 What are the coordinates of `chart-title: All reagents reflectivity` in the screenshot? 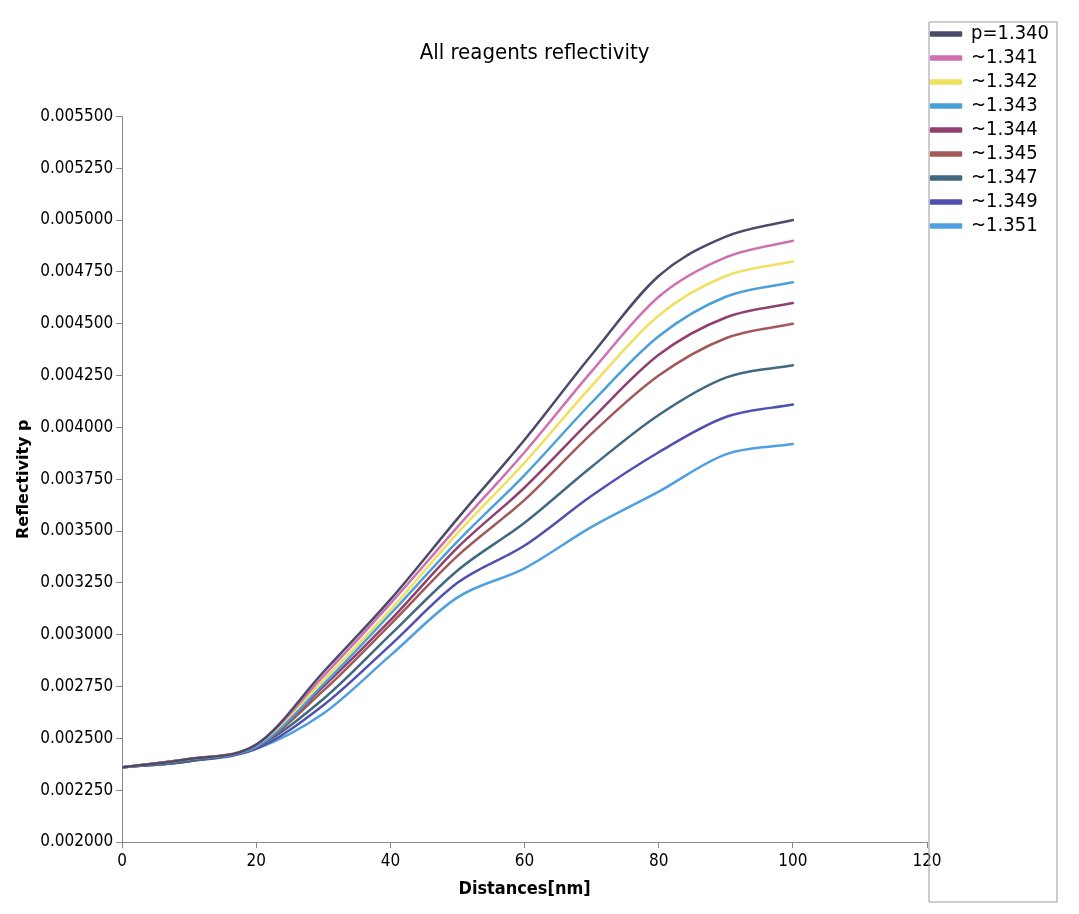 It's located at (534, 51).